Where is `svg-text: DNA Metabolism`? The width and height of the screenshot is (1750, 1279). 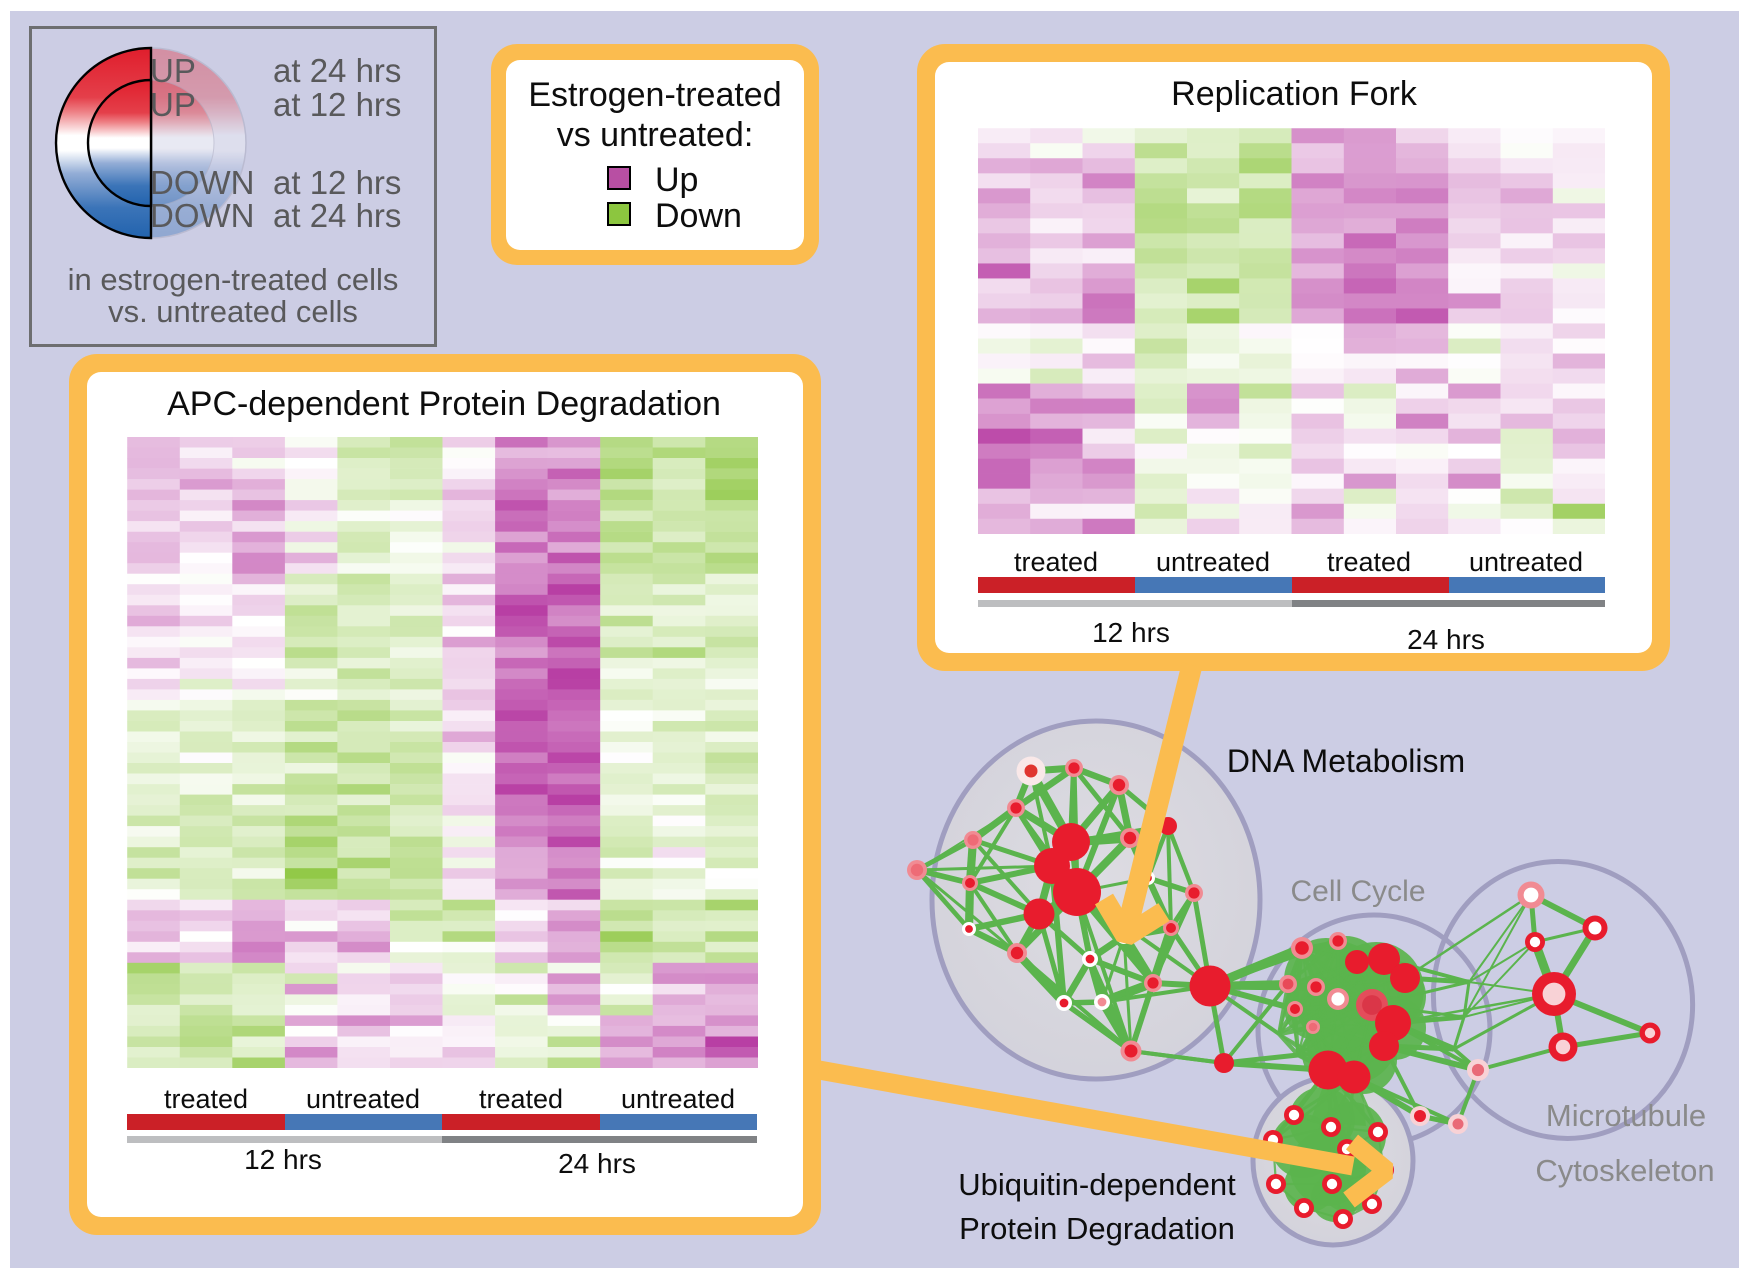 svg-text: DNA Metabolism is located at coordinates (1346, 761).